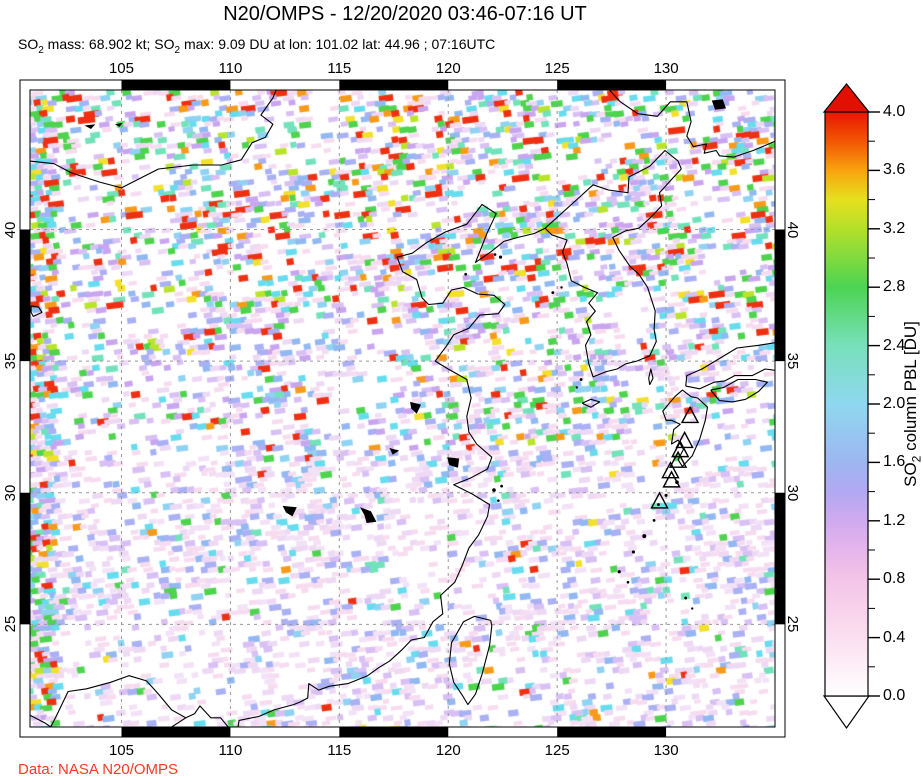  What do you see at coordinates (108, 701) in the screenshot?
I see `coastline-vietnam-border` at bounding box center [108, 701].